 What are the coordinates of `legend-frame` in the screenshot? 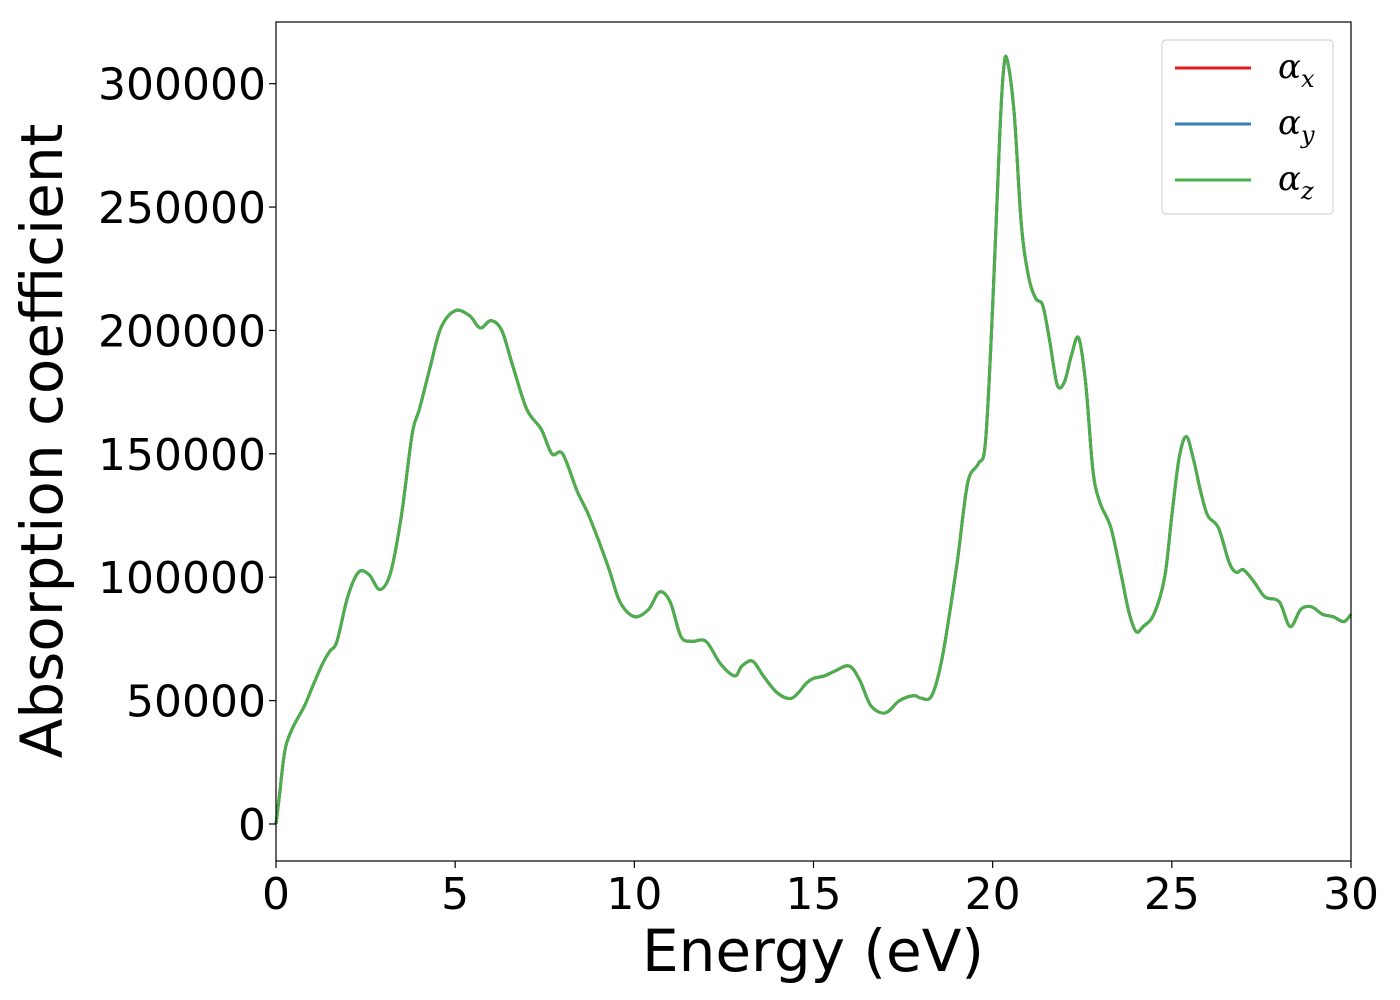 It's located at (1247, 127).